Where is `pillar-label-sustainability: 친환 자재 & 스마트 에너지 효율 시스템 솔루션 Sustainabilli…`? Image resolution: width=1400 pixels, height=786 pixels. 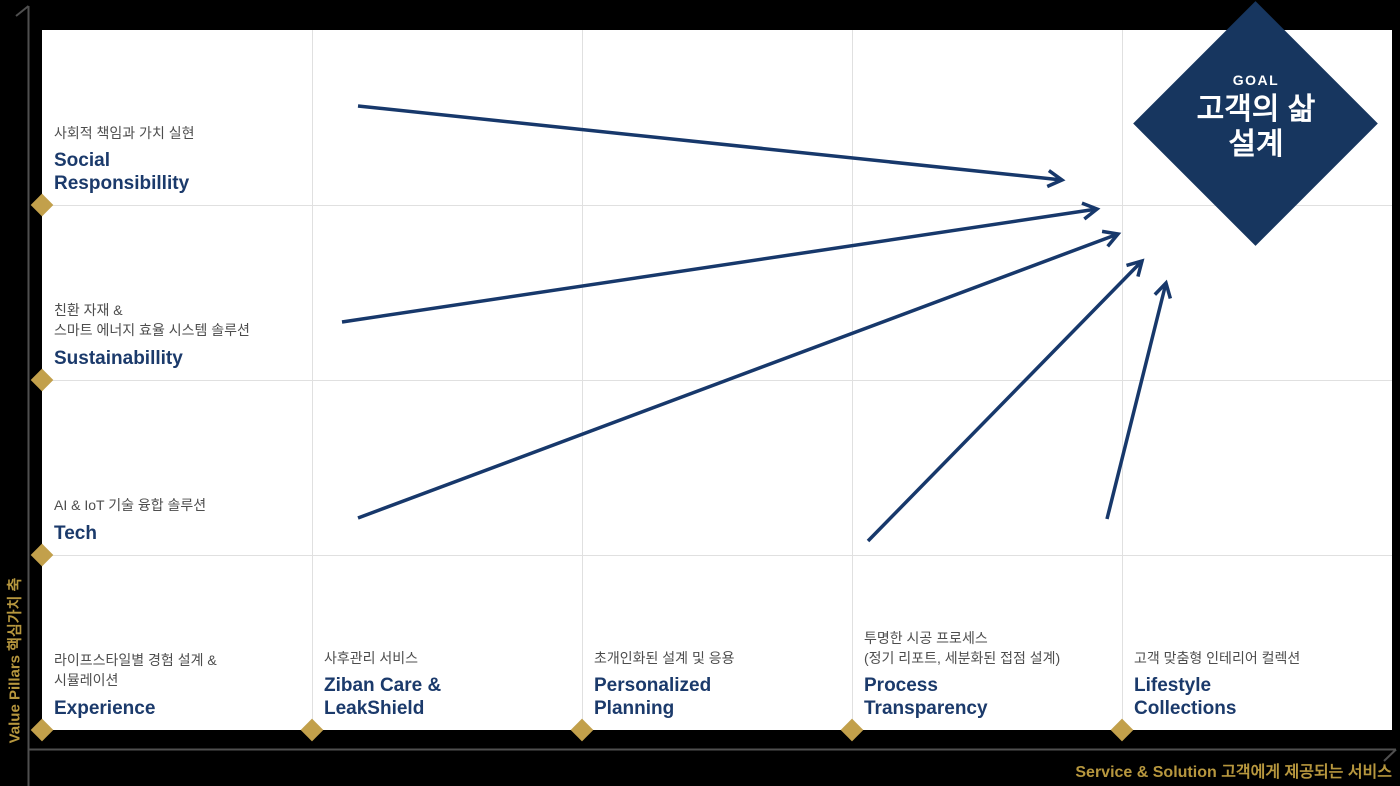
pillar-label-sustainability: 친환 자재 & 스마트 에너지 효율 시스템 솔루션 Sustainabilli… is located at coordinates (152, 335).